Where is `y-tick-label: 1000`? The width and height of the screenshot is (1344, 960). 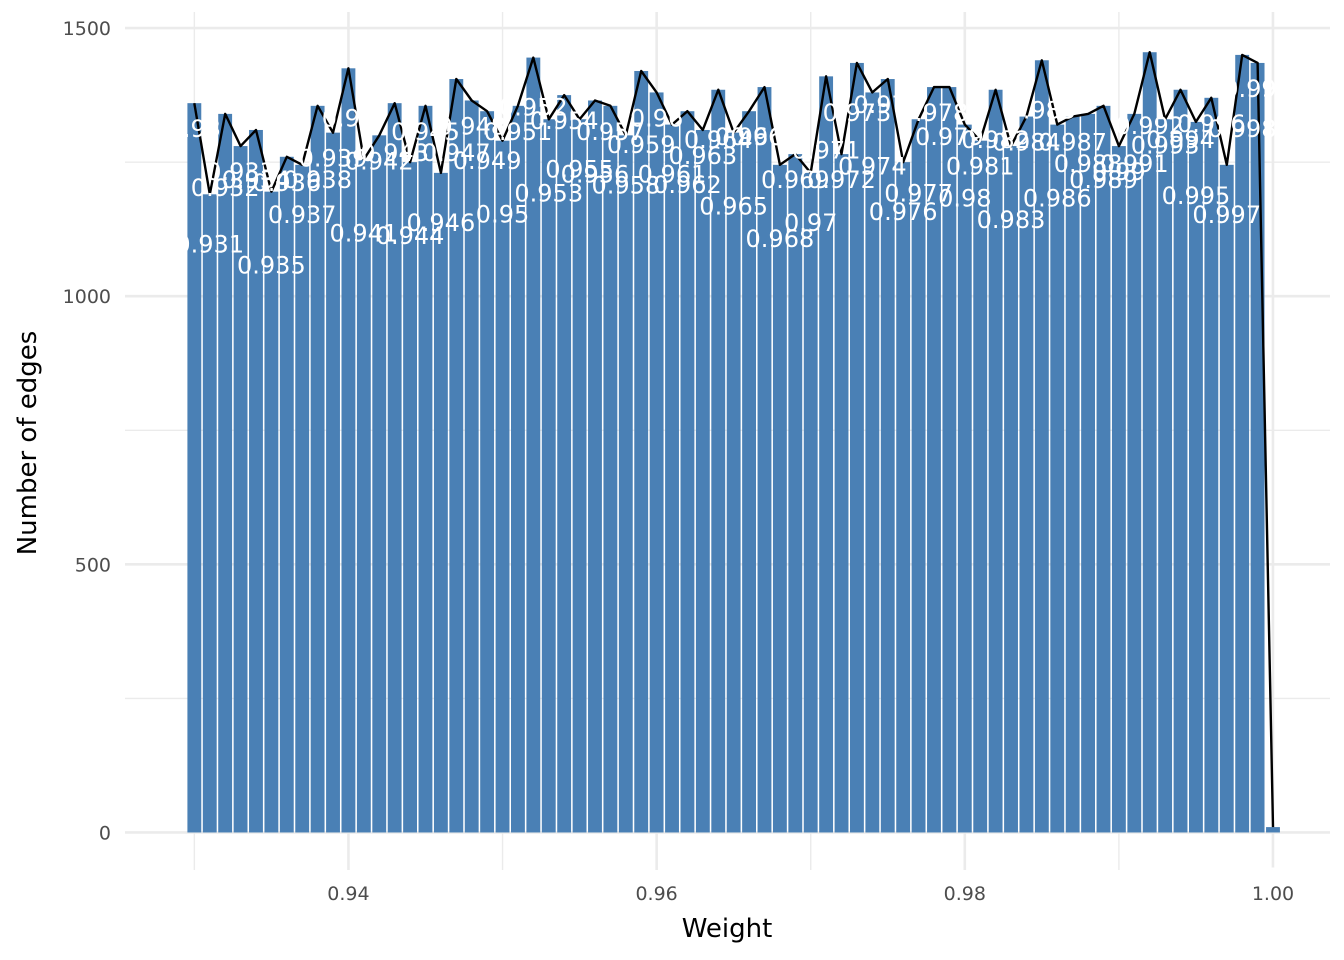 y-tick-label: 1000 is located at coordinates (87, 297).